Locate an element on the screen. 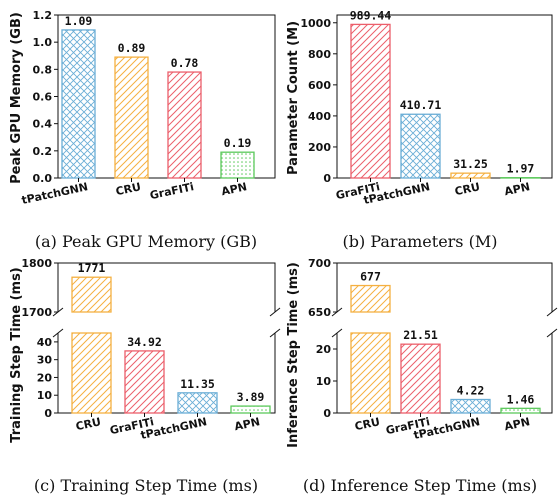 This screenshot has width=560, height=500. y-tick-label: 0.8 is located at coordinates (43, 69).